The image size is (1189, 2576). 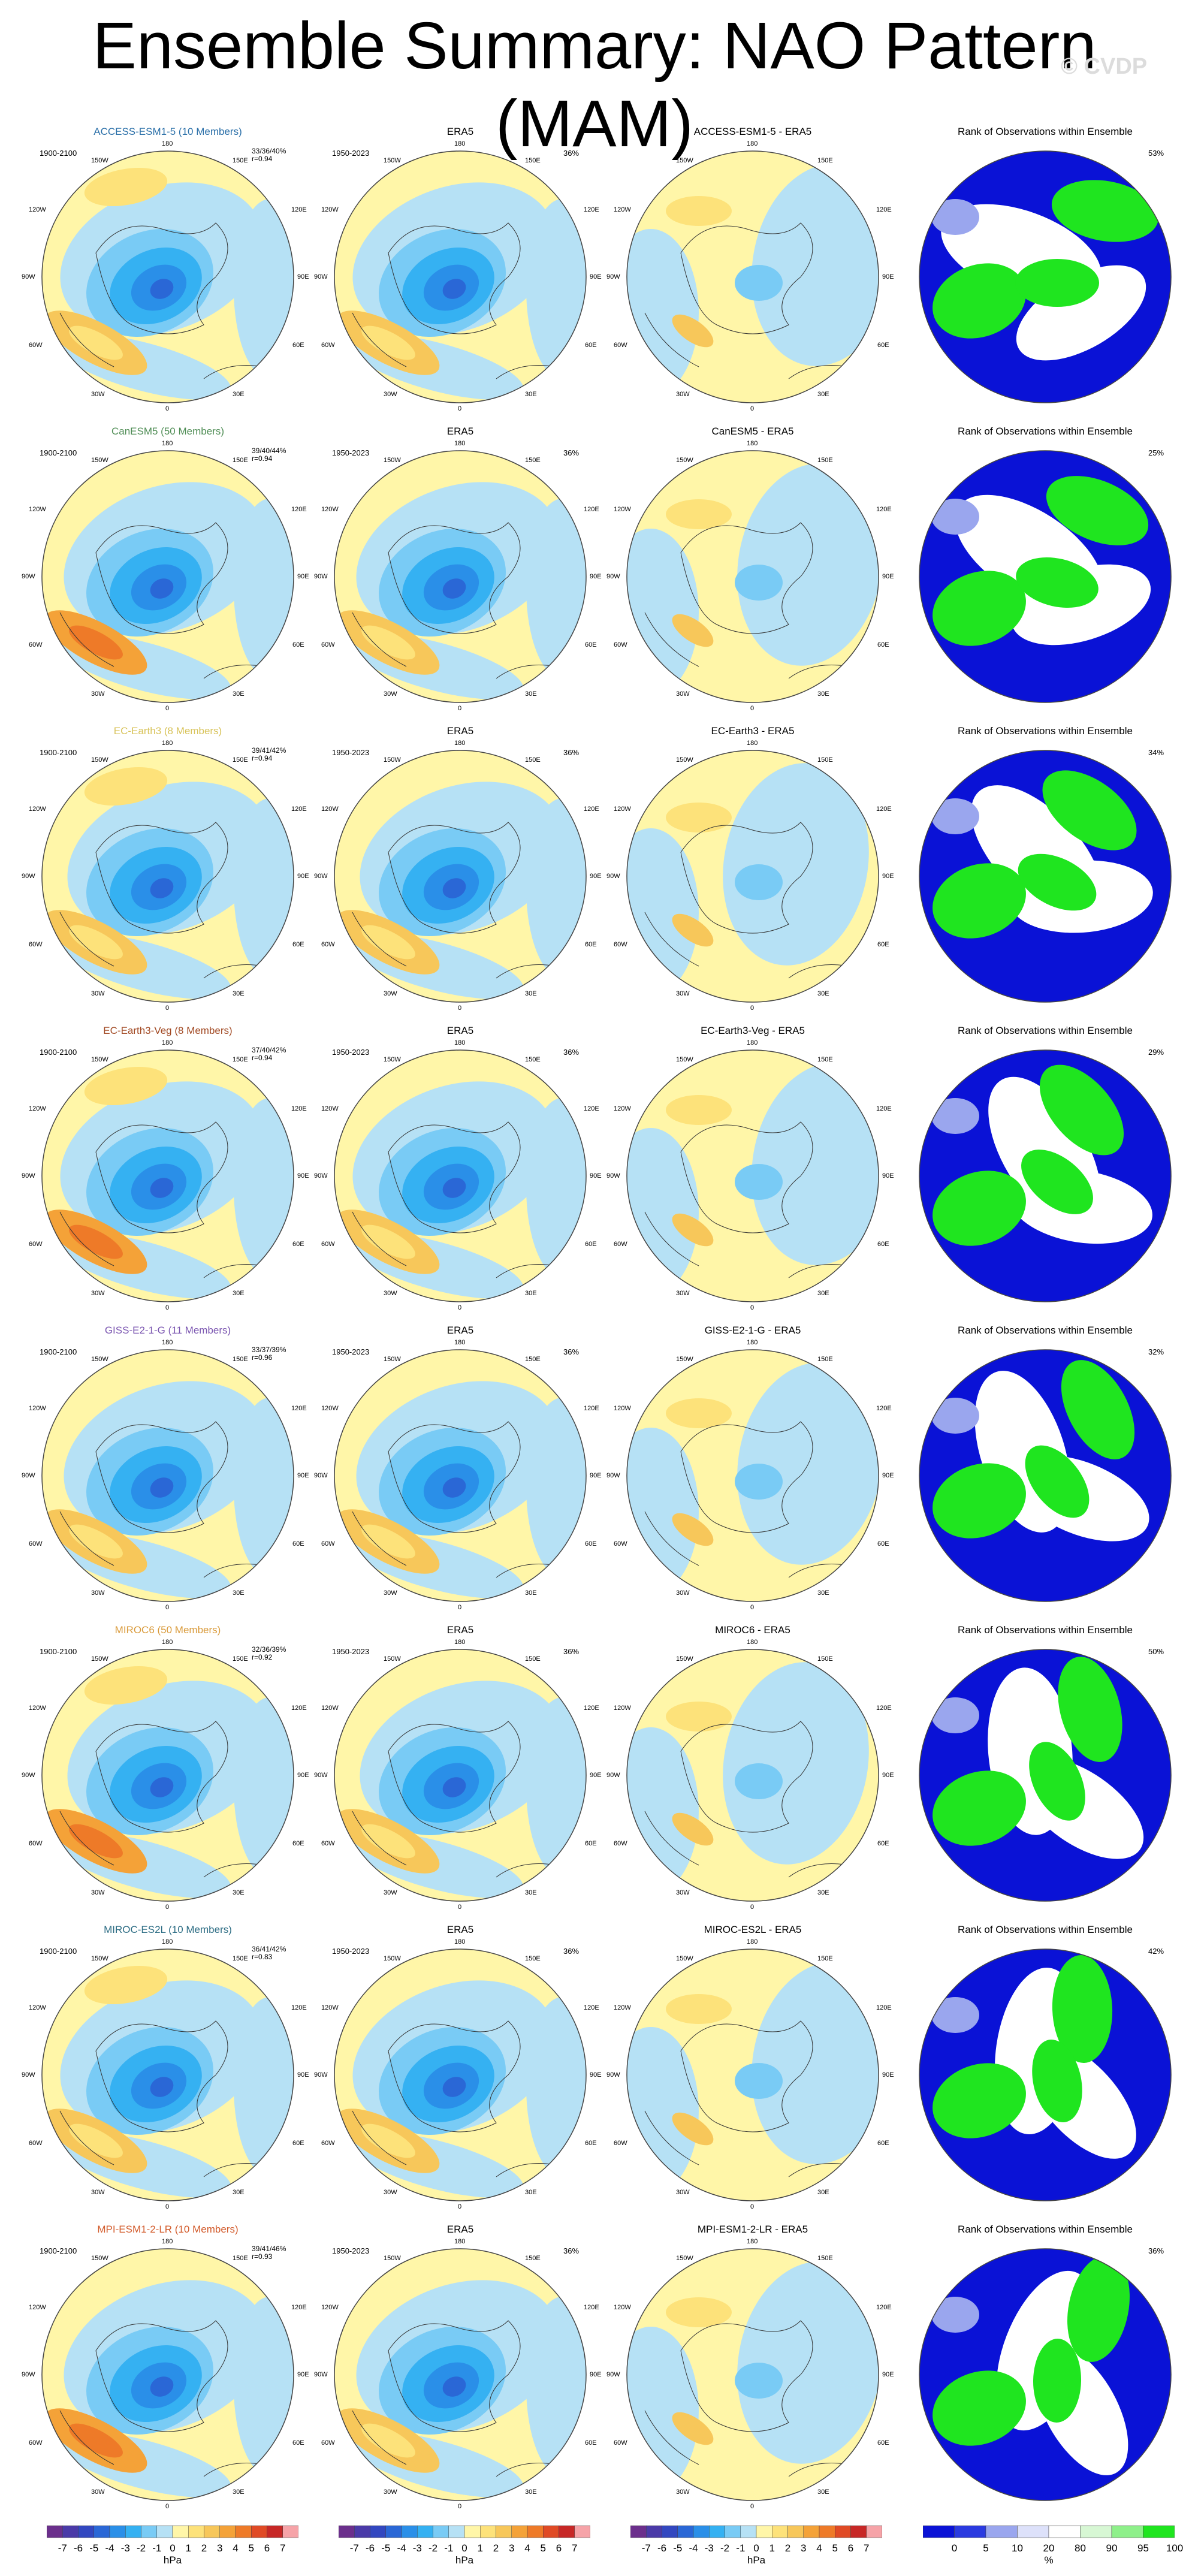 What do you see at coordinates (527, 2548) in the screenshot?
I see `colorbar-tick-label: 4` at bounding box center [527, 2548].